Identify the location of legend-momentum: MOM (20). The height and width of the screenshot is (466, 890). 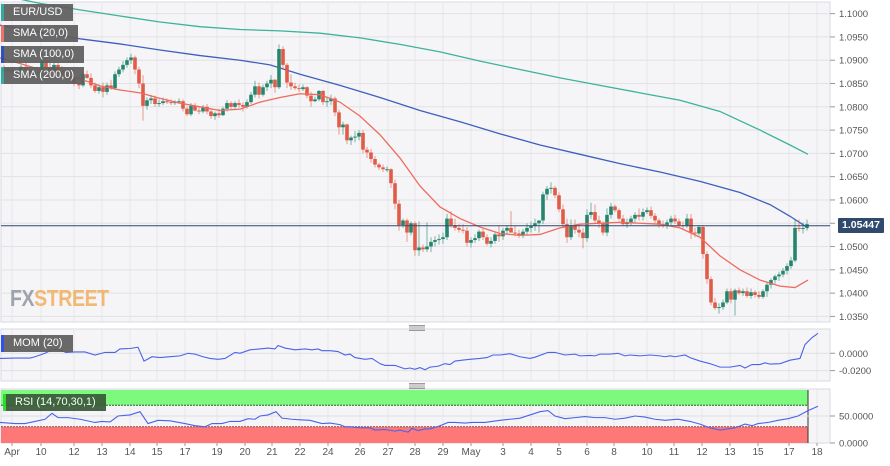
(37, 343).